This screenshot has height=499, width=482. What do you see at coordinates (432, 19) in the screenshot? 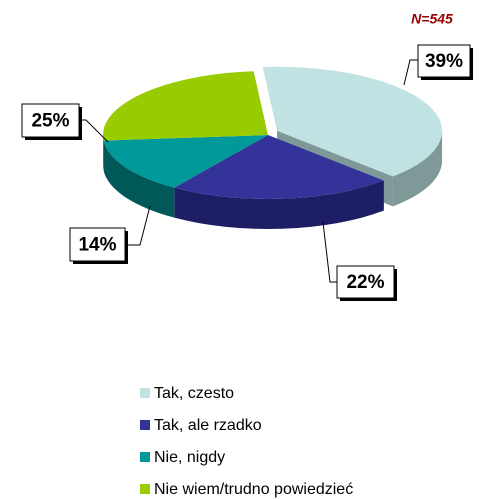
I see `annotation: N=545` at bounding box center [432, 19].